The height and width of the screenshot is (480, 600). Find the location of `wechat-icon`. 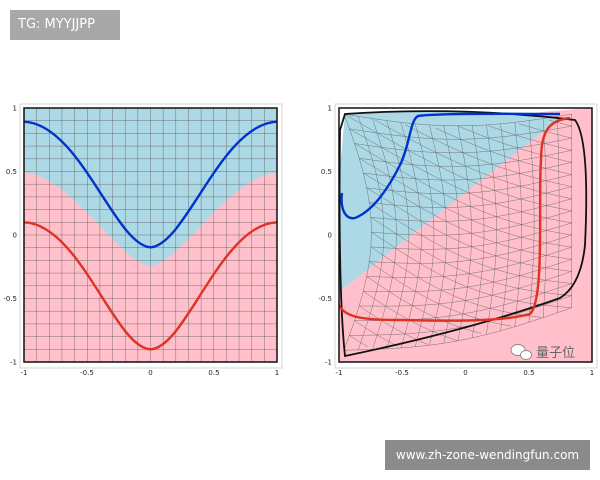

wechat-icon is located at coordinates (521, 352).